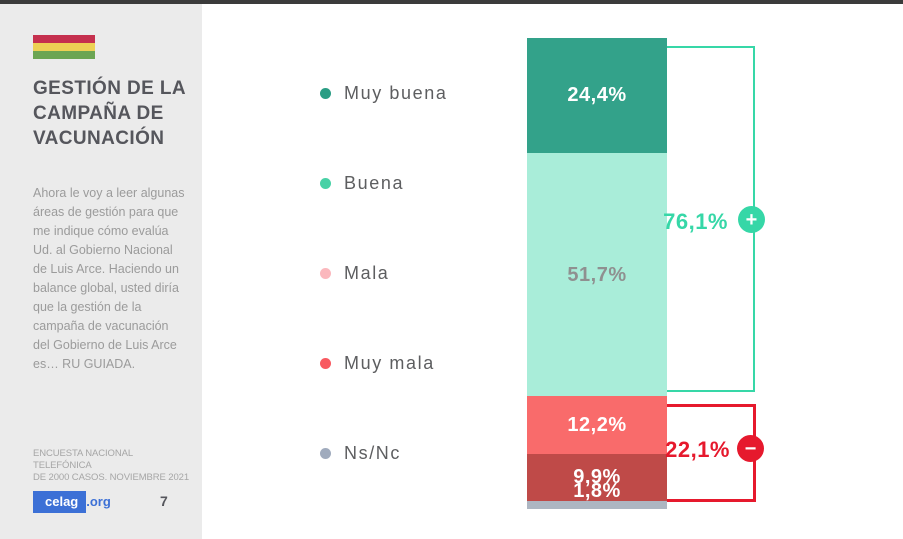 Image resolution: width=903 pixels, height=539 pixels. I want to click on celag-logo-suffix: .org, so click(98, 501).